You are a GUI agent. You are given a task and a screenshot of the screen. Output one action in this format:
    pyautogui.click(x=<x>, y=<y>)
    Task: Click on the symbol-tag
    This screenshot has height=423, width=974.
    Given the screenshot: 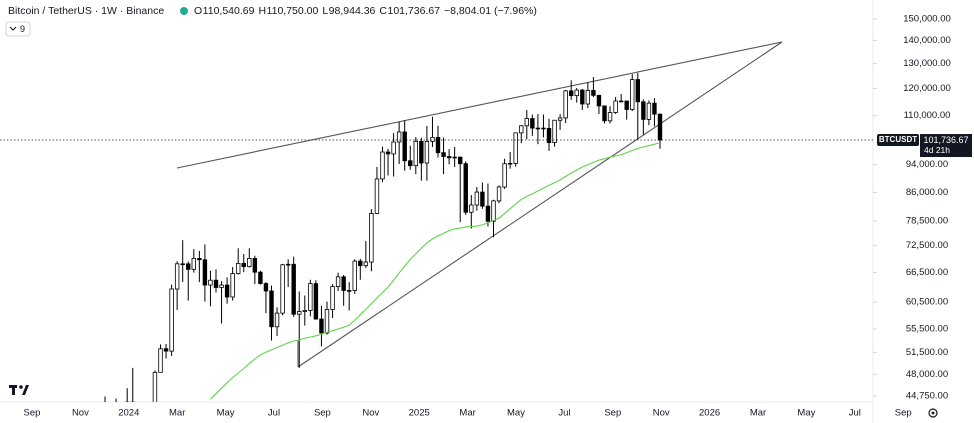 What is the action you would take?
    pyautogui.click(x=898, y=140)
    